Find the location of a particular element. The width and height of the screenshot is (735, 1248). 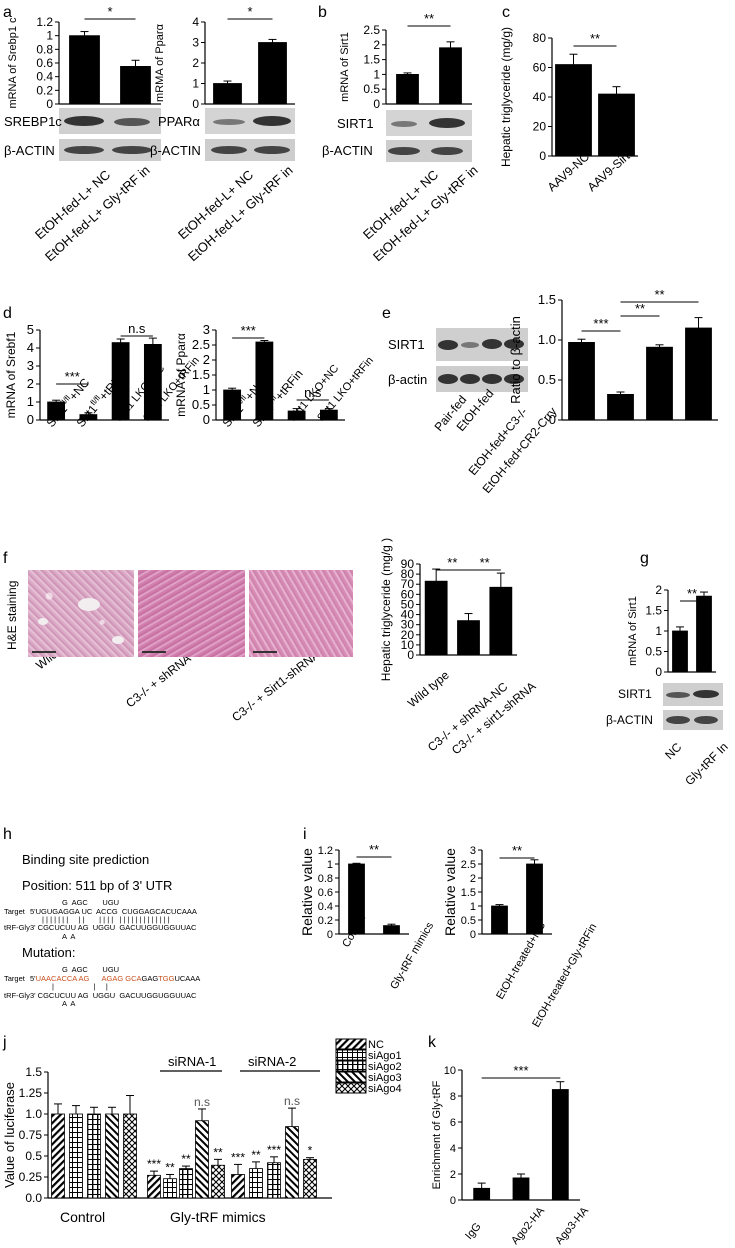

y-tick-label: 4 is located at coordinates (195, 22).